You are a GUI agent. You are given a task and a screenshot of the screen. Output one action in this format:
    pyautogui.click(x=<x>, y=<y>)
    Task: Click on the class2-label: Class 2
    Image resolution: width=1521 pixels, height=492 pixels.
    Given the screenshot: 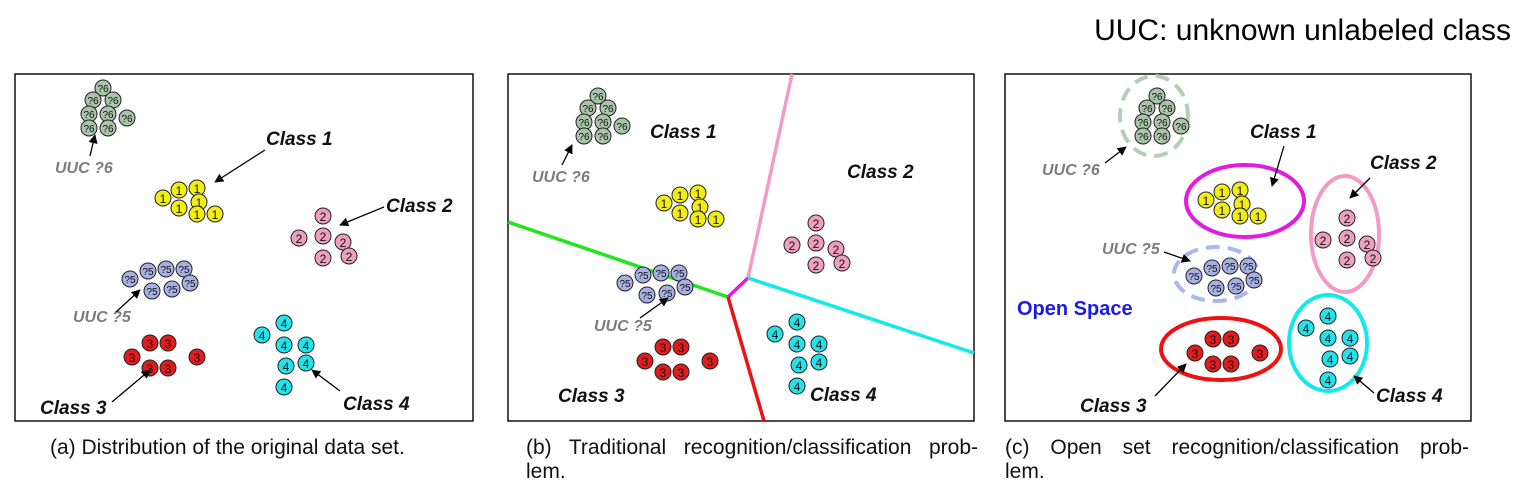 What is the action you would take?
    pyautogui.click(x=419, y=206)
    